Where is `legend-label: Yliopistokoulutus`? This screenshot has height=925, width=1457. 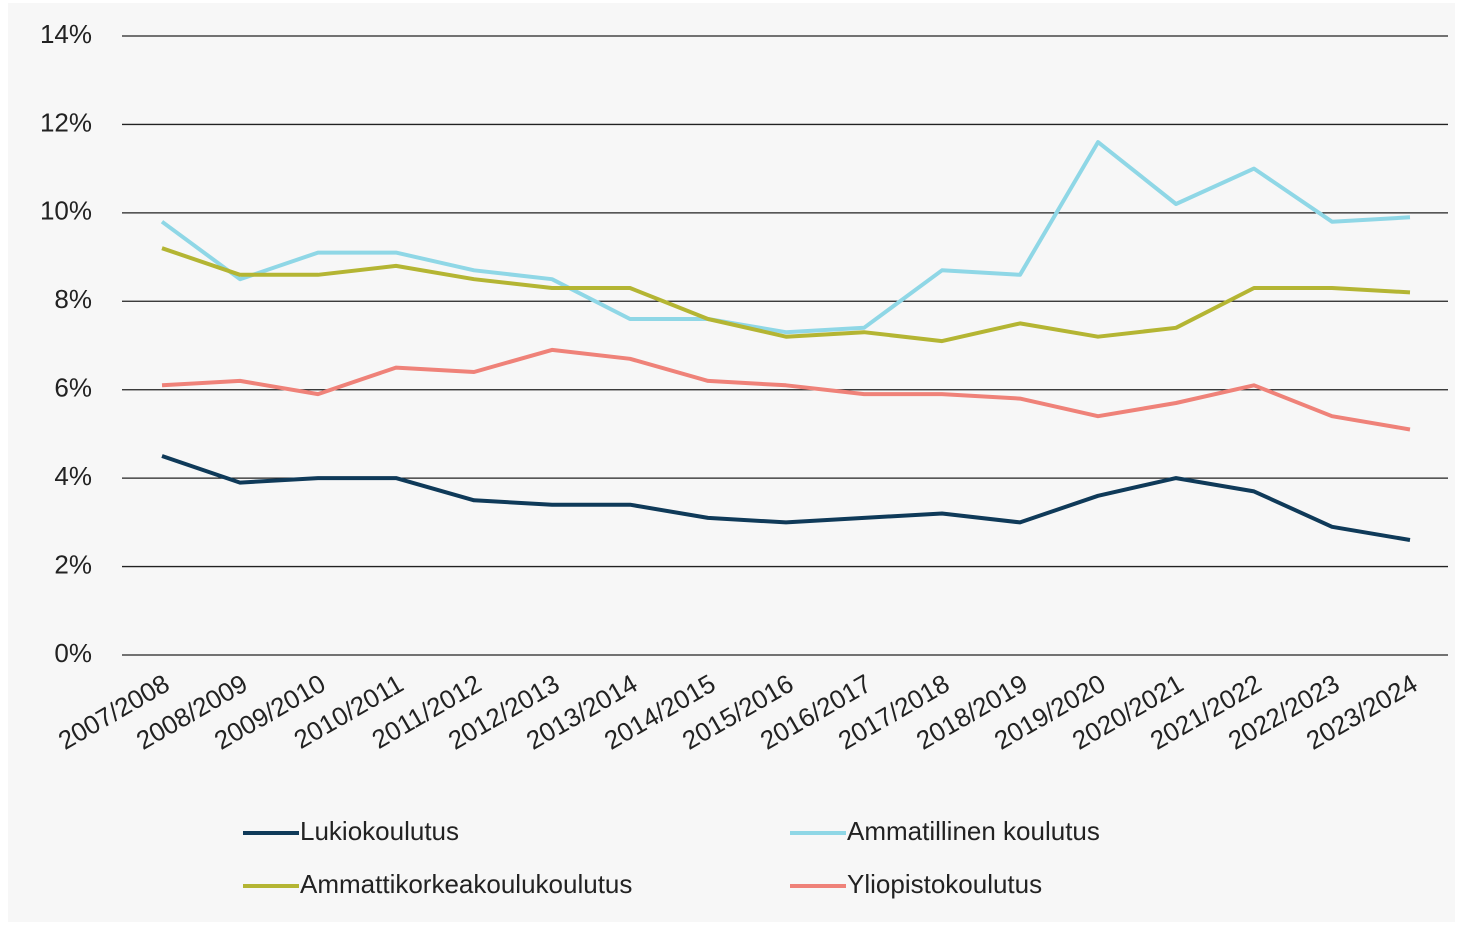 legend-label: Yliopistokoulutus is located at coordinates (944, 884).